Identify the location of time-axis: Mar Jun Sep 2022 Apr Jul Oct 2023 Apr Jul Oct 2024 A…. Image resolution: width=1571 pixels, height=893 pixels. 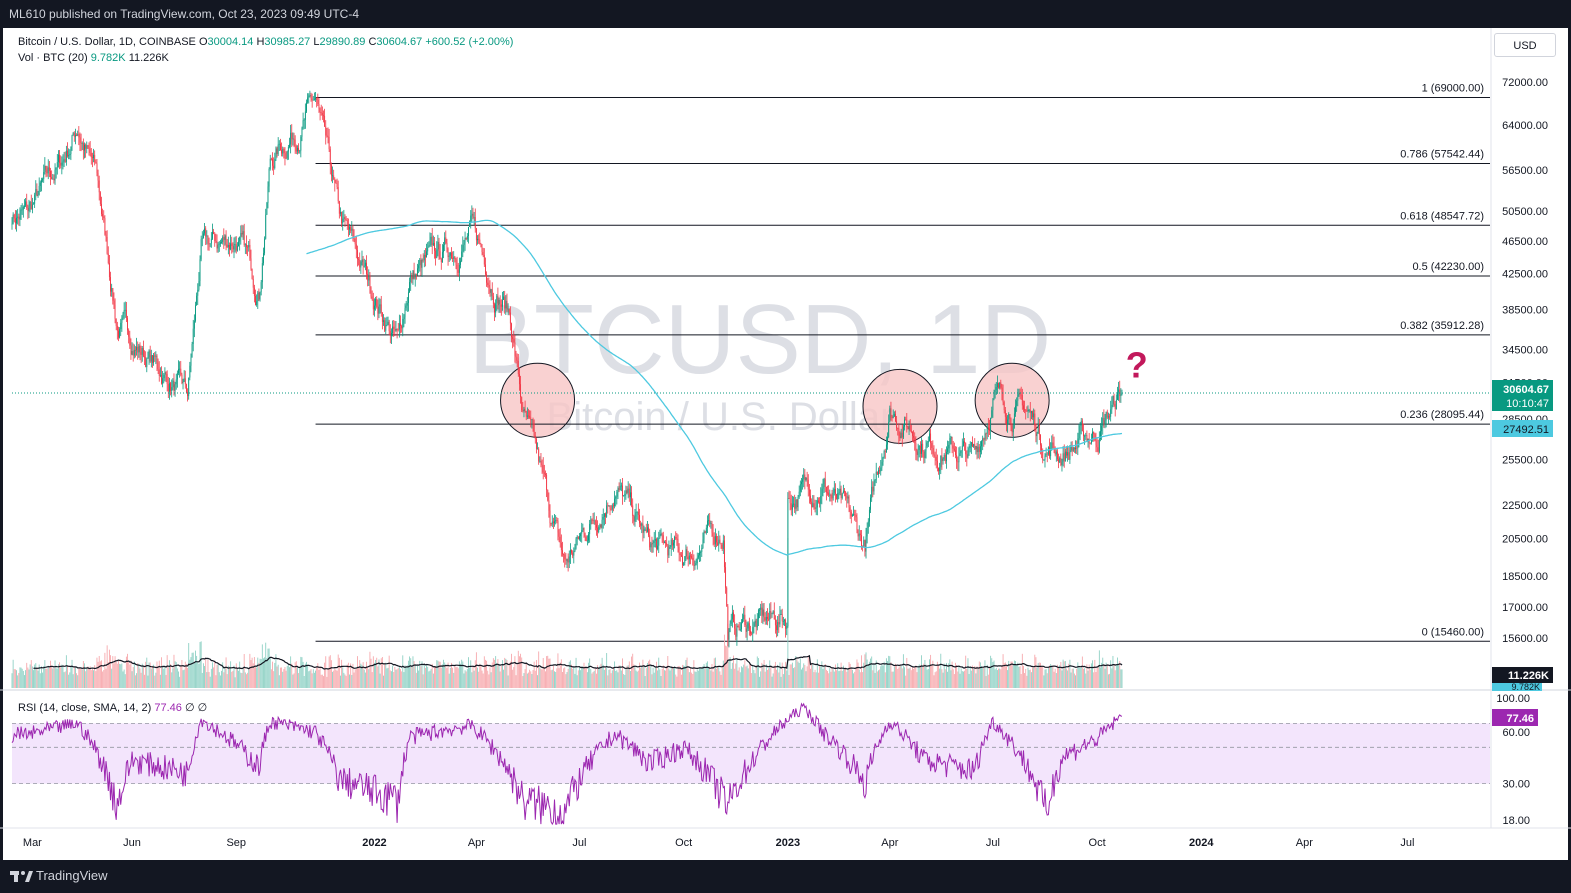
(719, 843).